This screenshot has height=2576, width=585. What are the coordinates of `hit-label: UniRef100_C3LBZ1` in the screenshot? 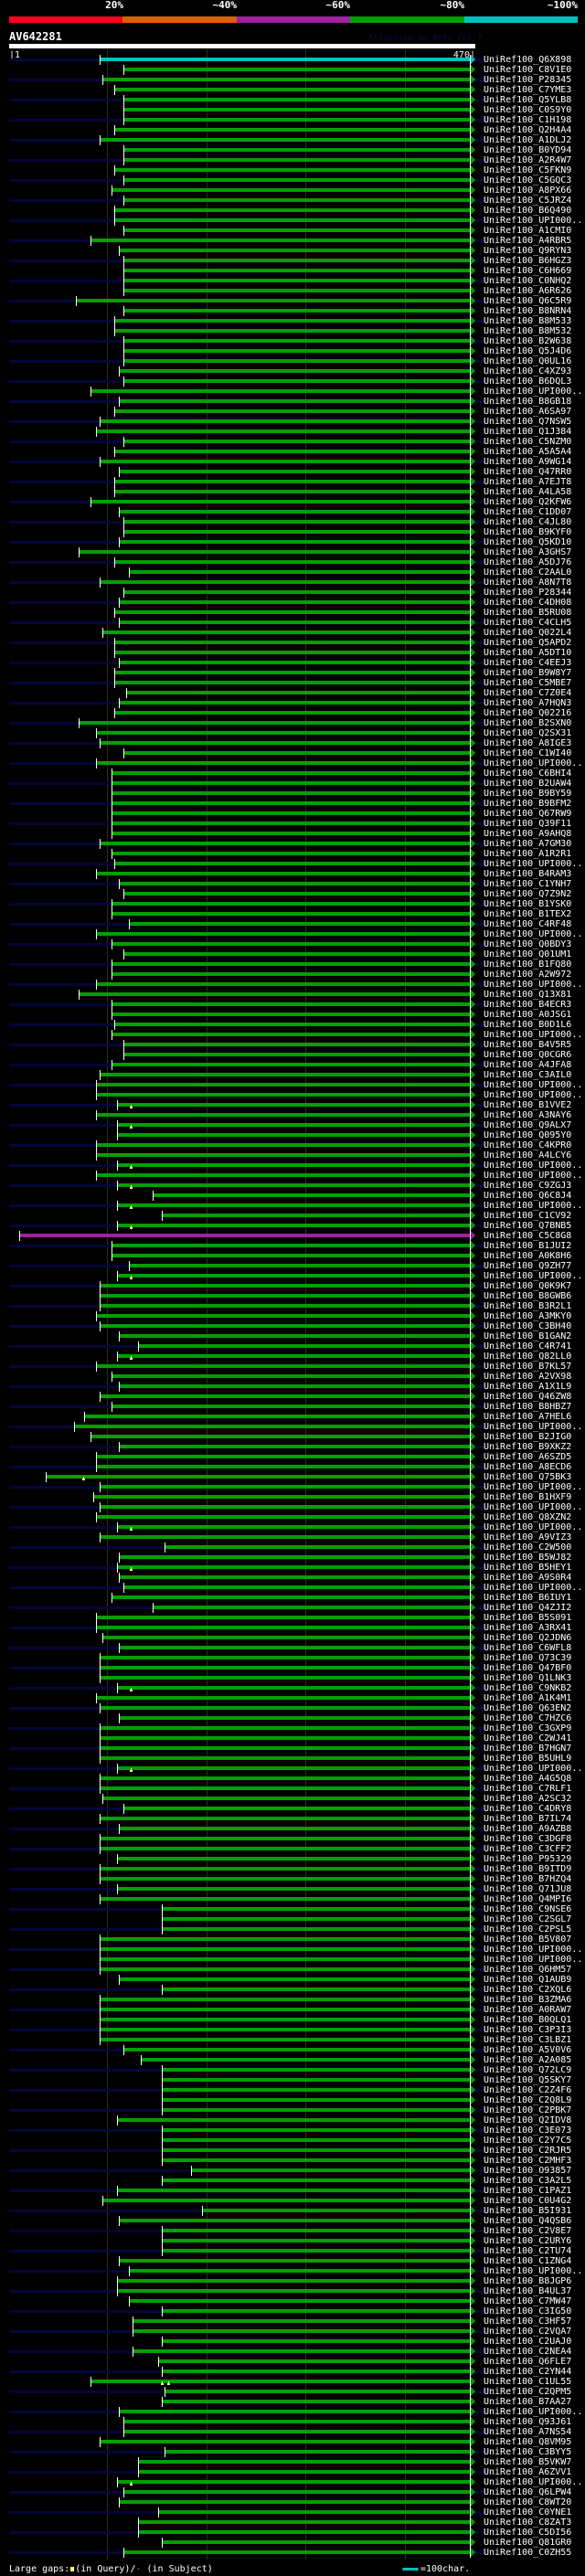 It's located at (528, 2040).